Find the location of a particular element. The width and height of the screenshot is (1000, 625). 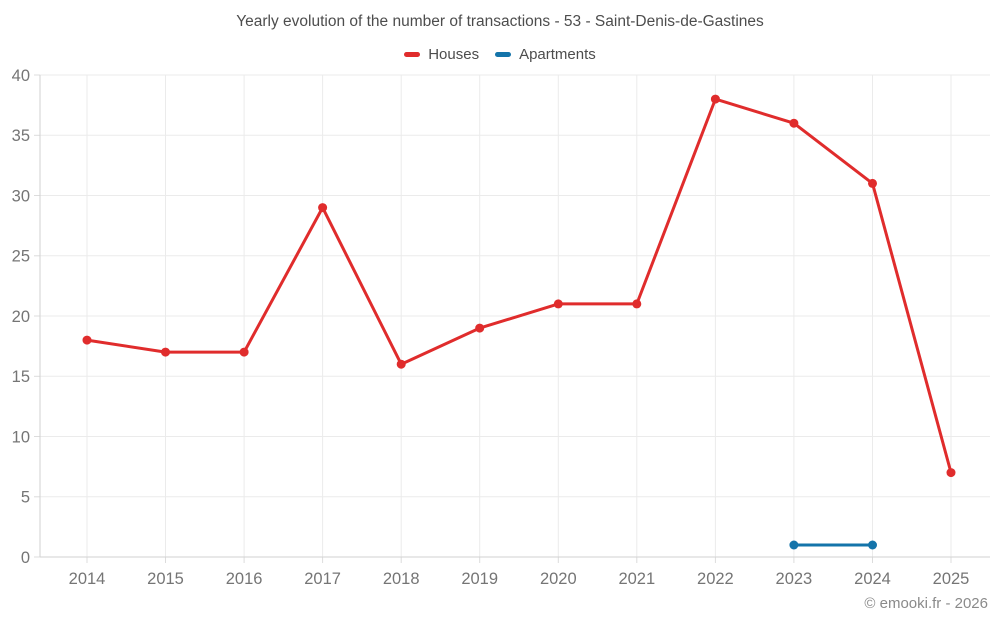

svg-text: 2025 is located at coordinates (951, 579).